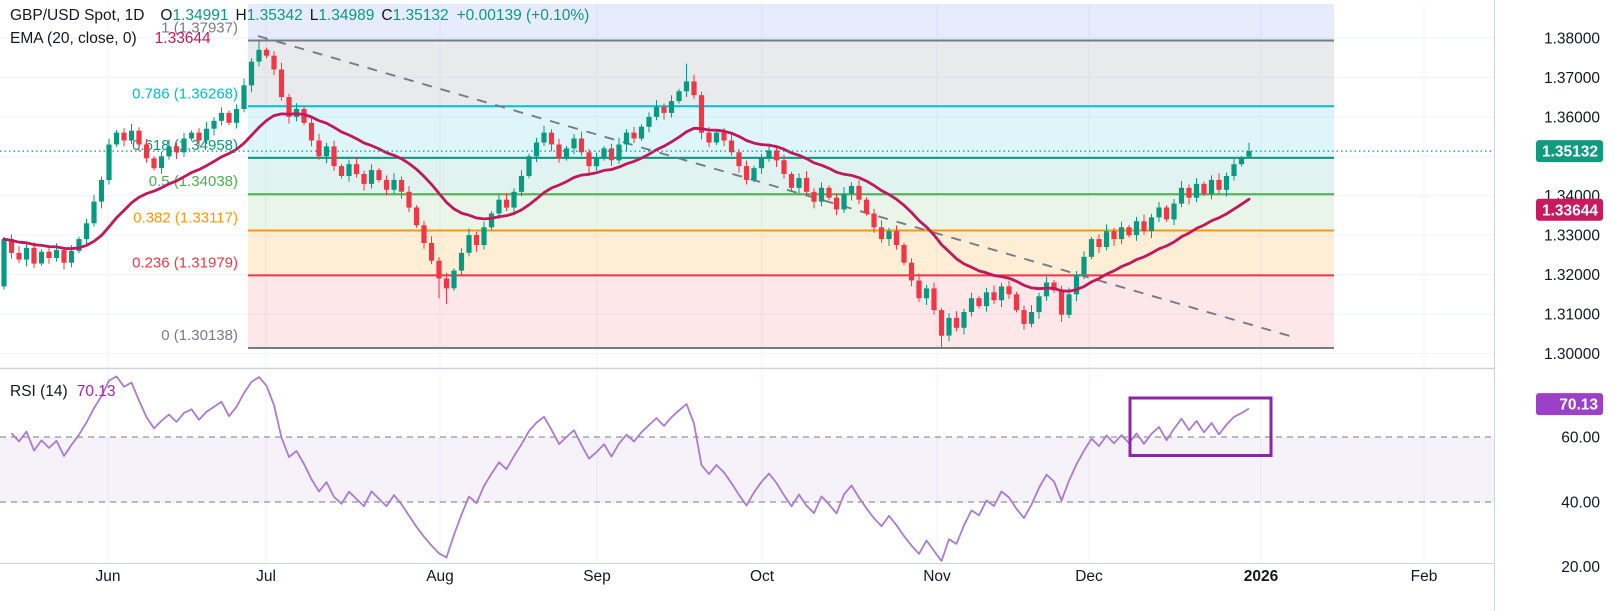 The height and width of the screenshot is (611, 1615). I want to click on svg-text: 1.33644, so click(1570, 210).